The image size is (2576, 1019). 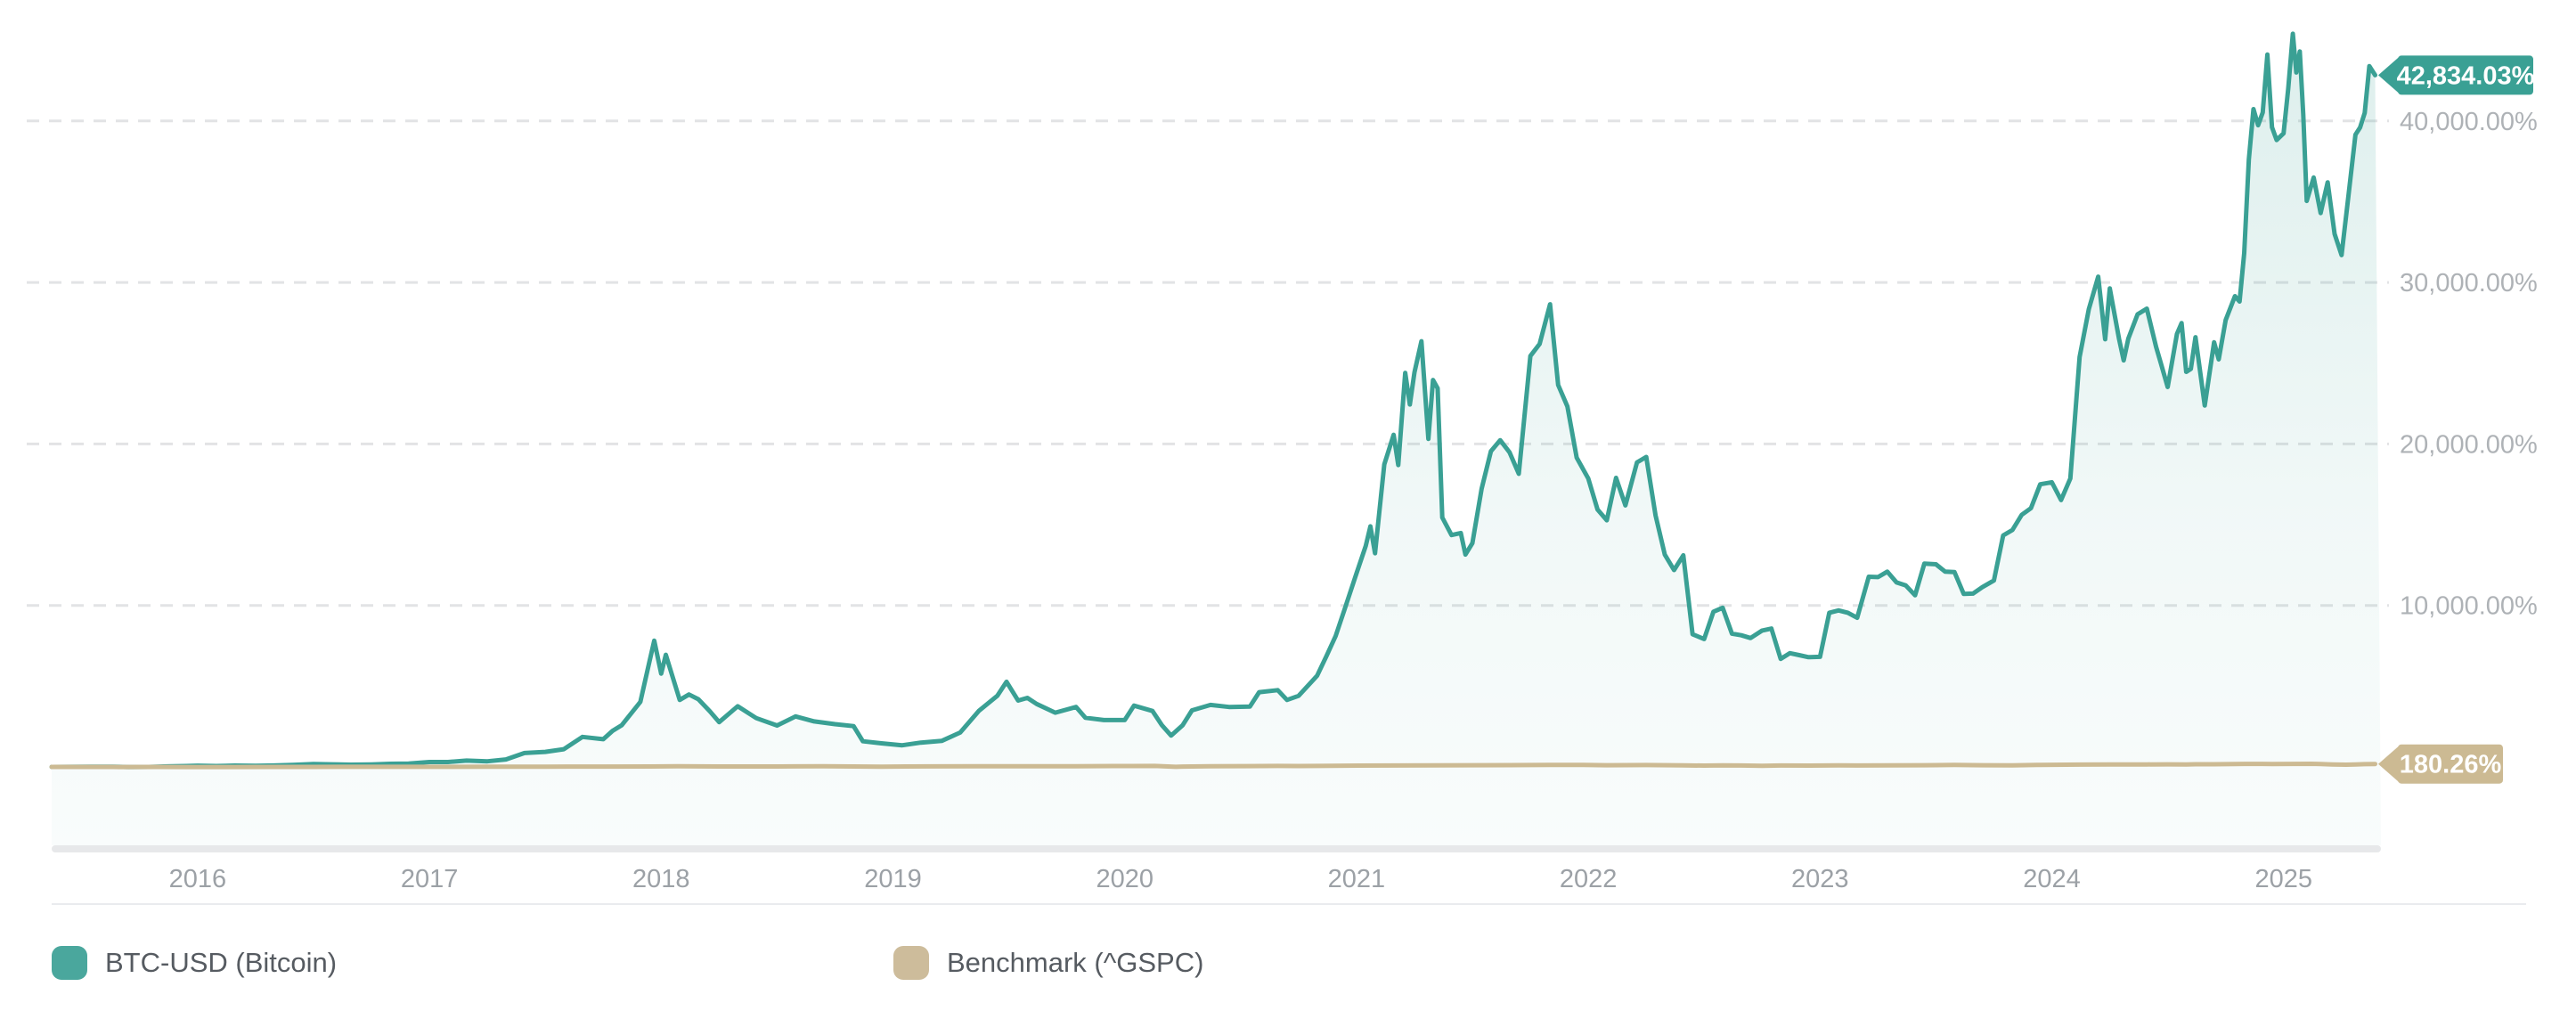 I want to click on x-axis-tick-label: 2021, so click(x=1357, y=879).